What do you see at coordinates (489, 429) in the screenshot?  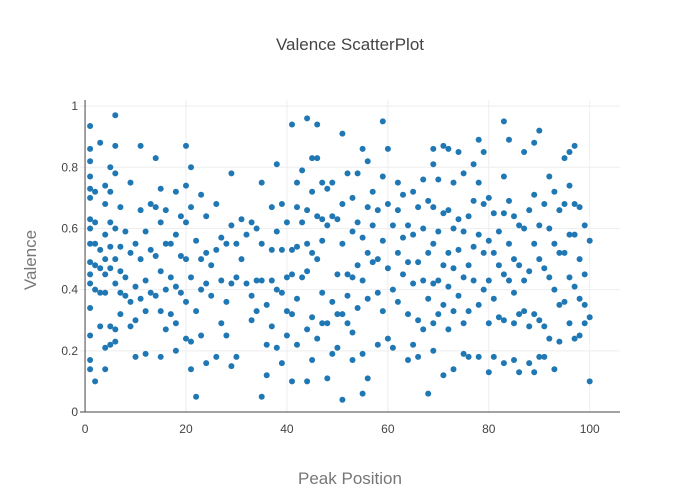 I see `x-tick-label: 80` at bounding box center [489, 429].